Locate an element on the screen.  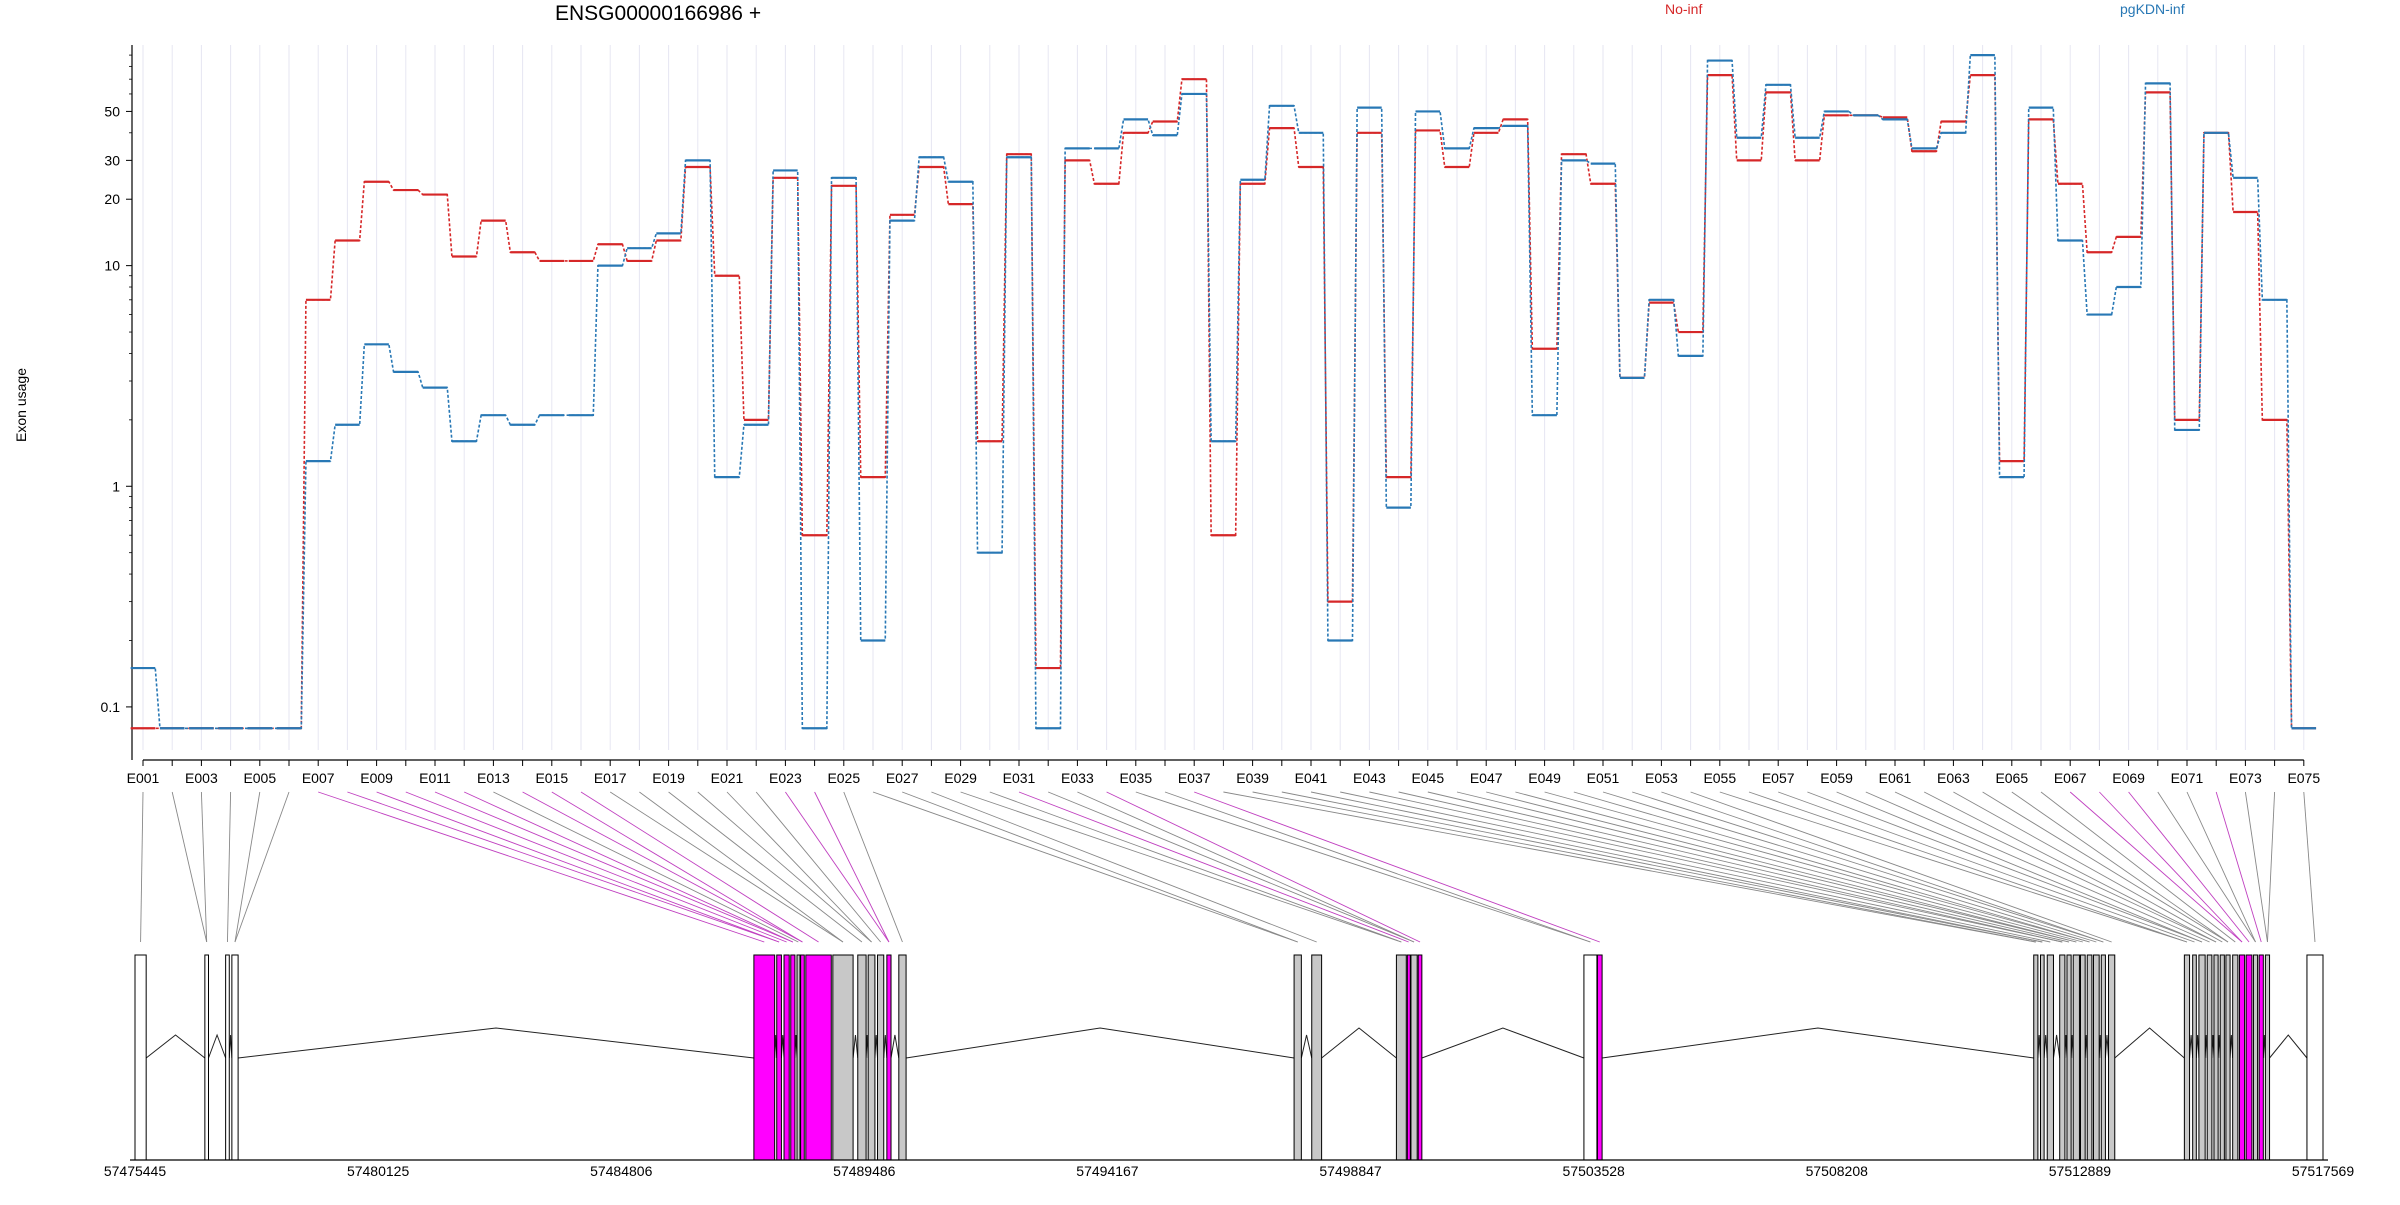
connector-e061 is located at coordinates (2055, 867).